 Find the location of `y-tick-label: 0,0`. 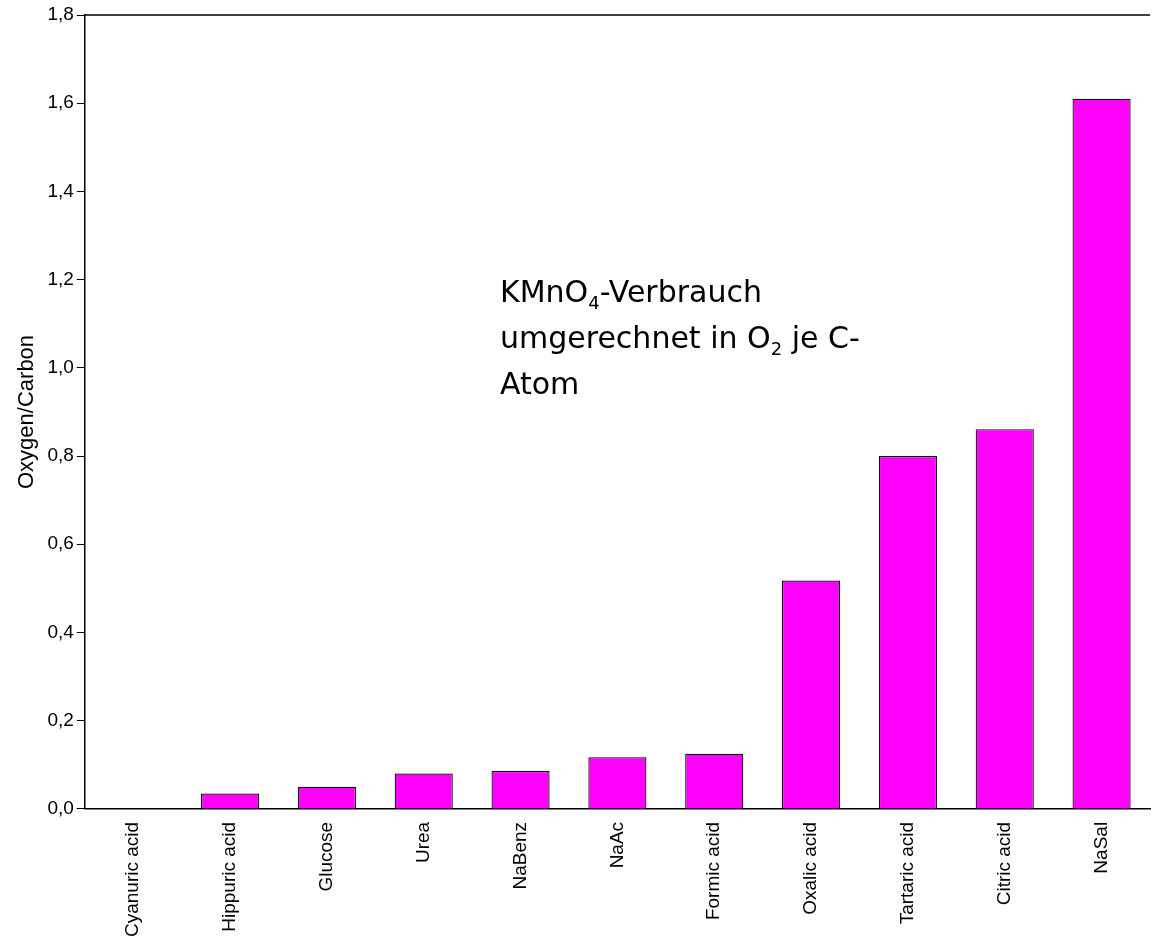

y-tick-label: 0,0 is located at coordinates (60, 808).